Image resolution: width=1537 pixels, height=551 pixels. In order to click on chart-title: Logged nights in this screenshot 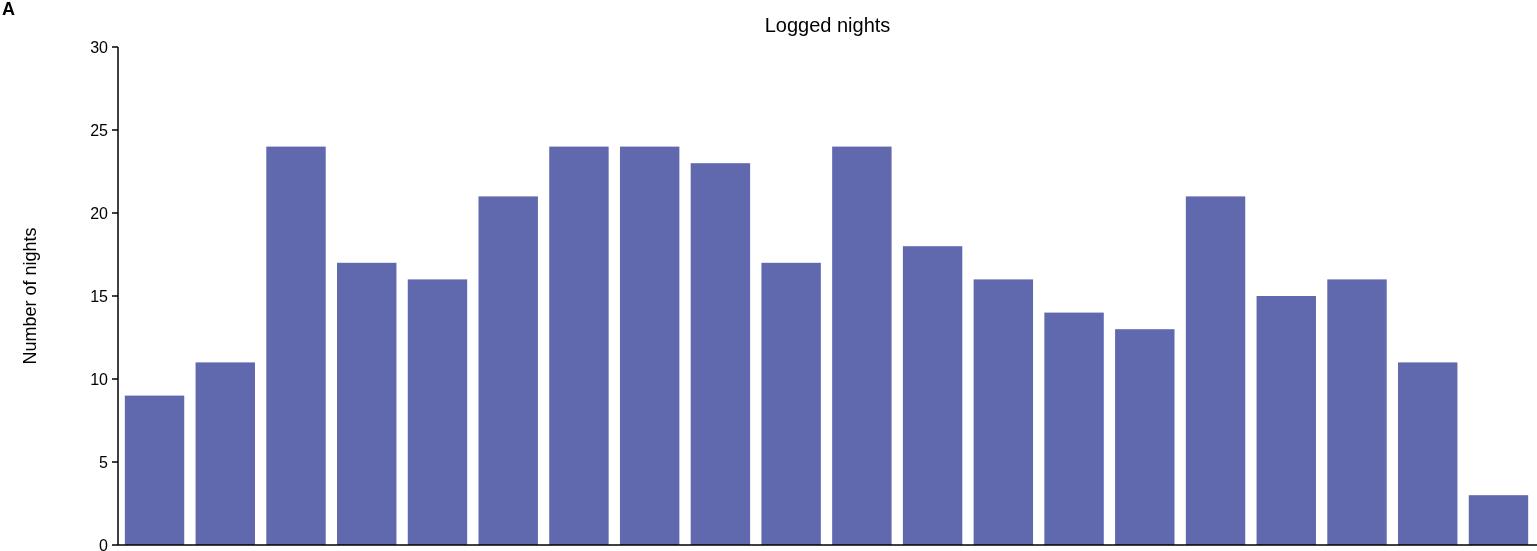, I will do `click(827, 25)`.